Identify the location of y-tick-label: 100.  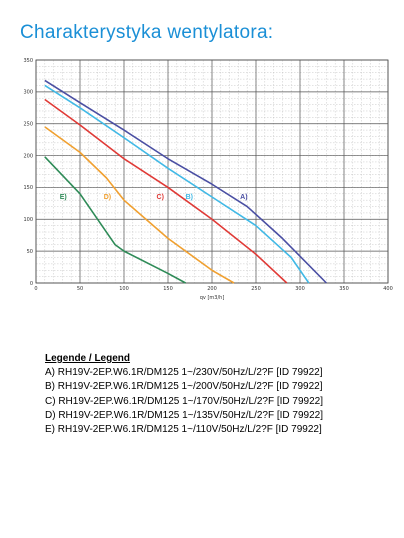
(28, 220).